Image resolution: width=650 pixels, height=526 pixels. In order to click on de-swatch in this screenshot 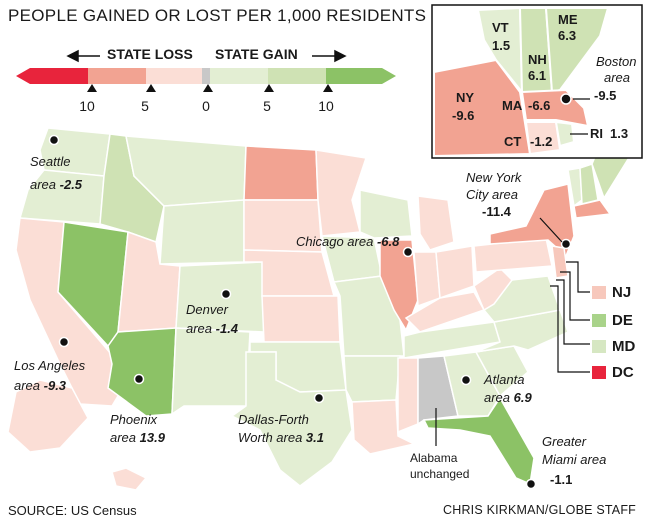, I will do `click(599, 320)`.